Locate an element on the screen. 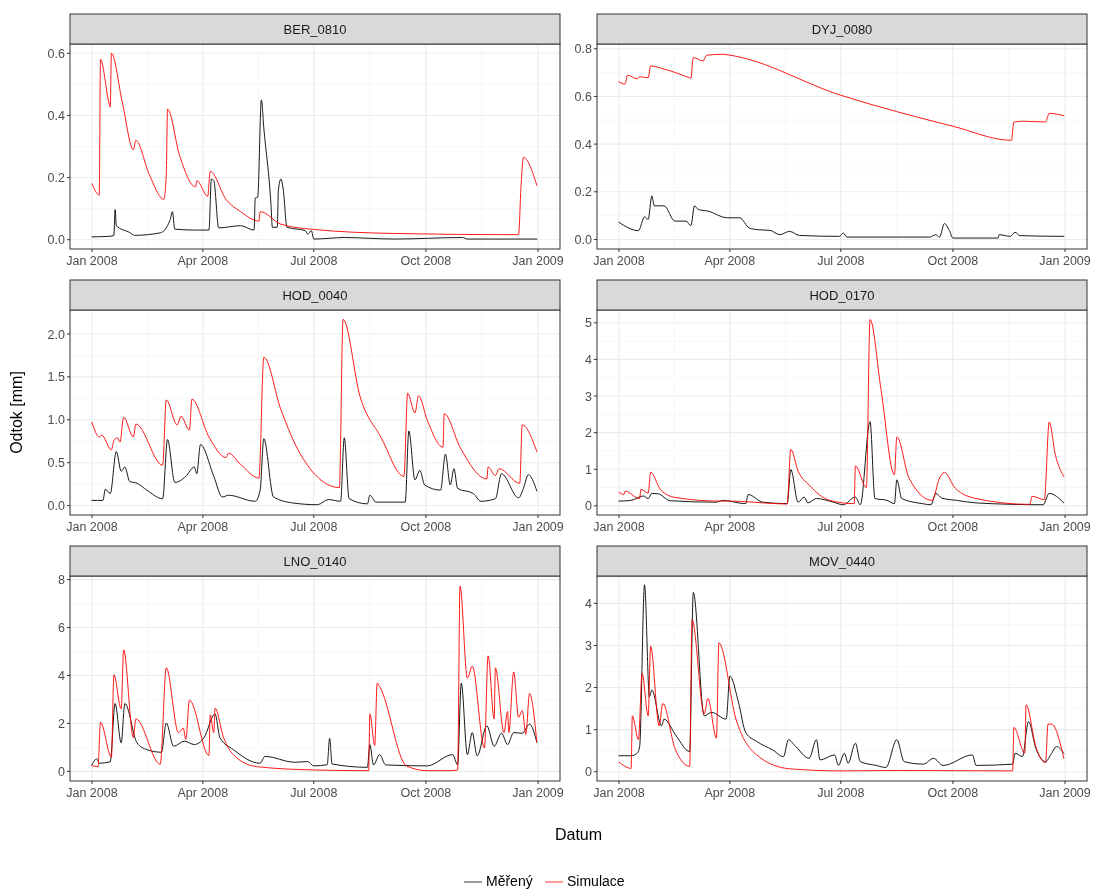  x-axis-title: Datum is located at coordinates (578, 834).